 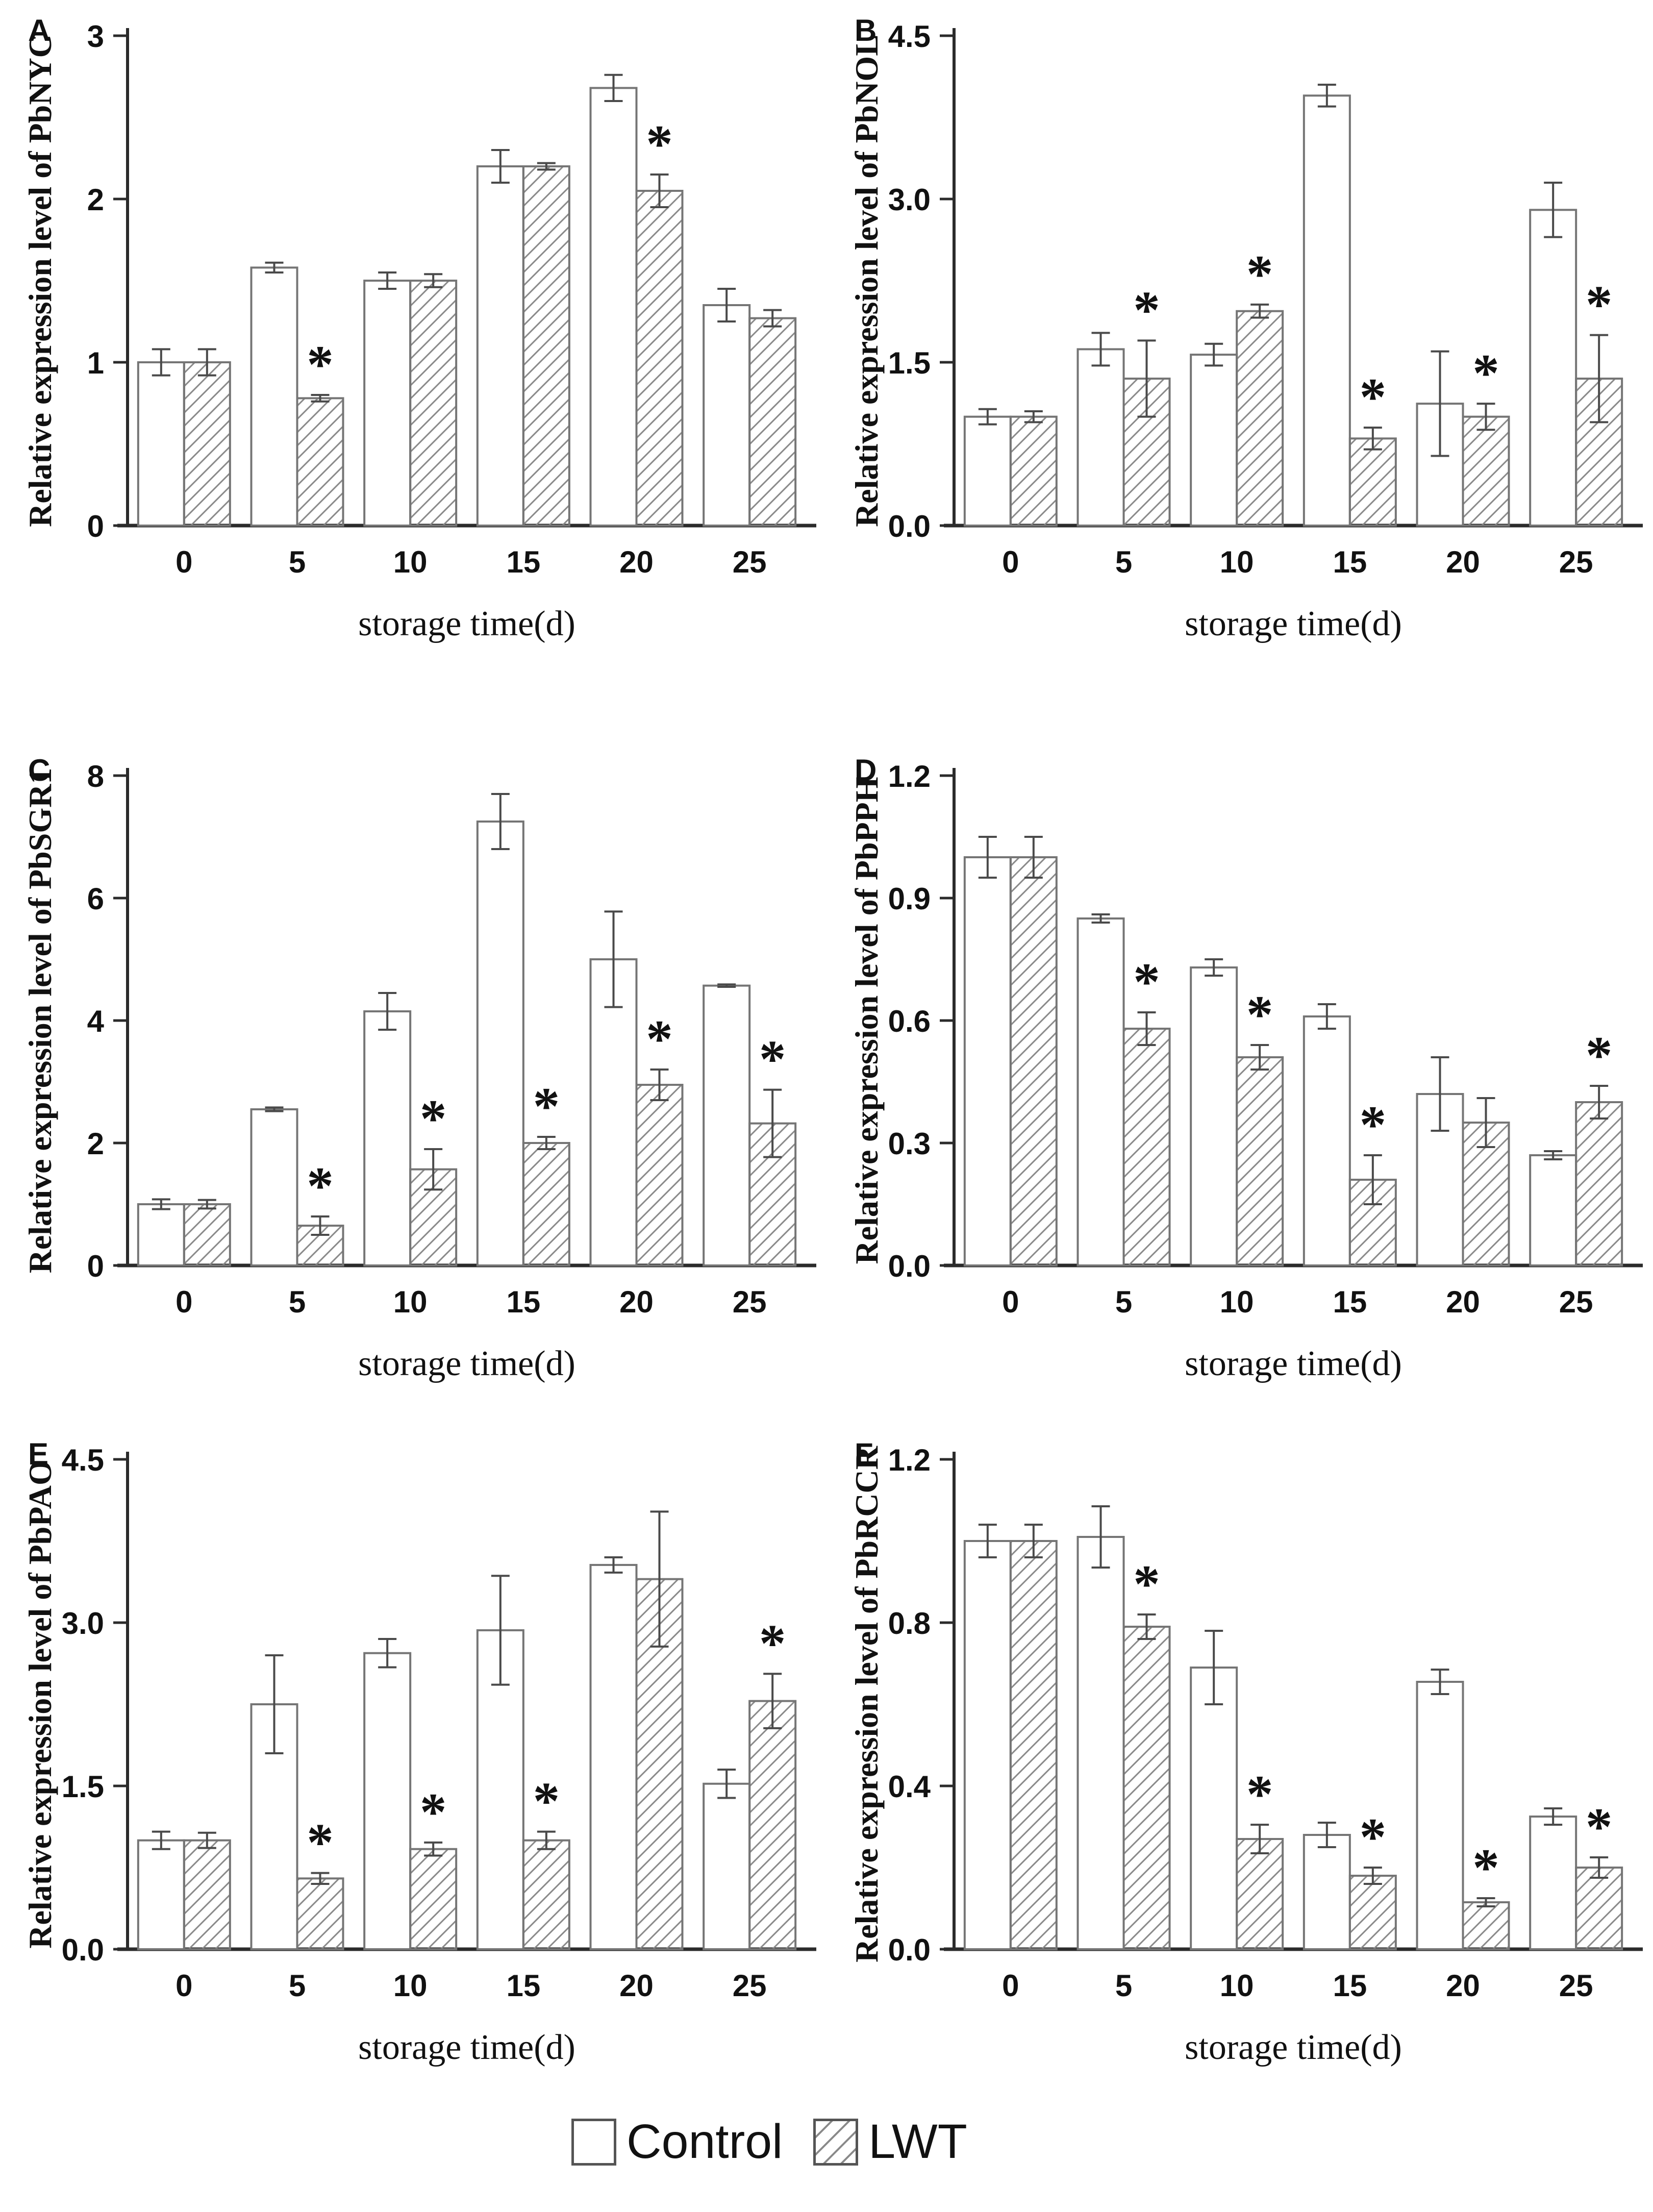 What do you see at coordinates (866, 280) in the screenshot?
I see `y-axis-label: Relative expression level of PbNOL` at bounding box center [866, 280].